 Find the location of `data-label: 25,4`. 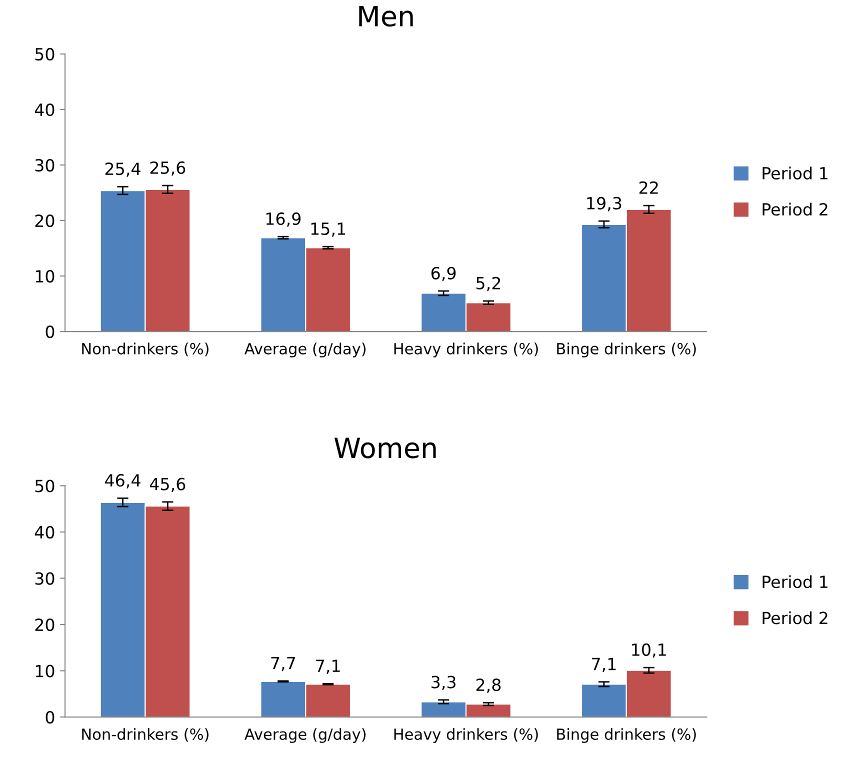

data-label: 25,4 is located at coordinates (122, 169).